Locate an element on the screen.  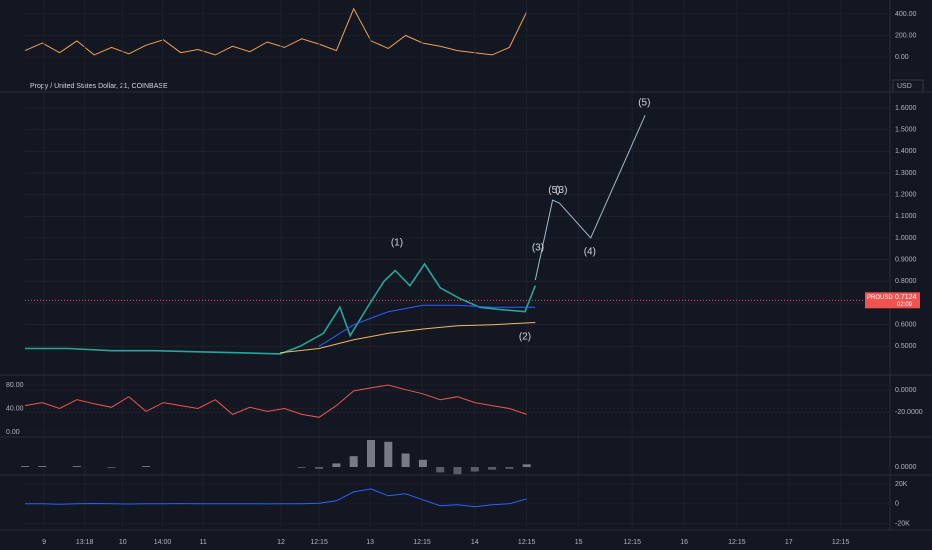
last-price-label: 0.7124 is located at coordinates (906, 297).